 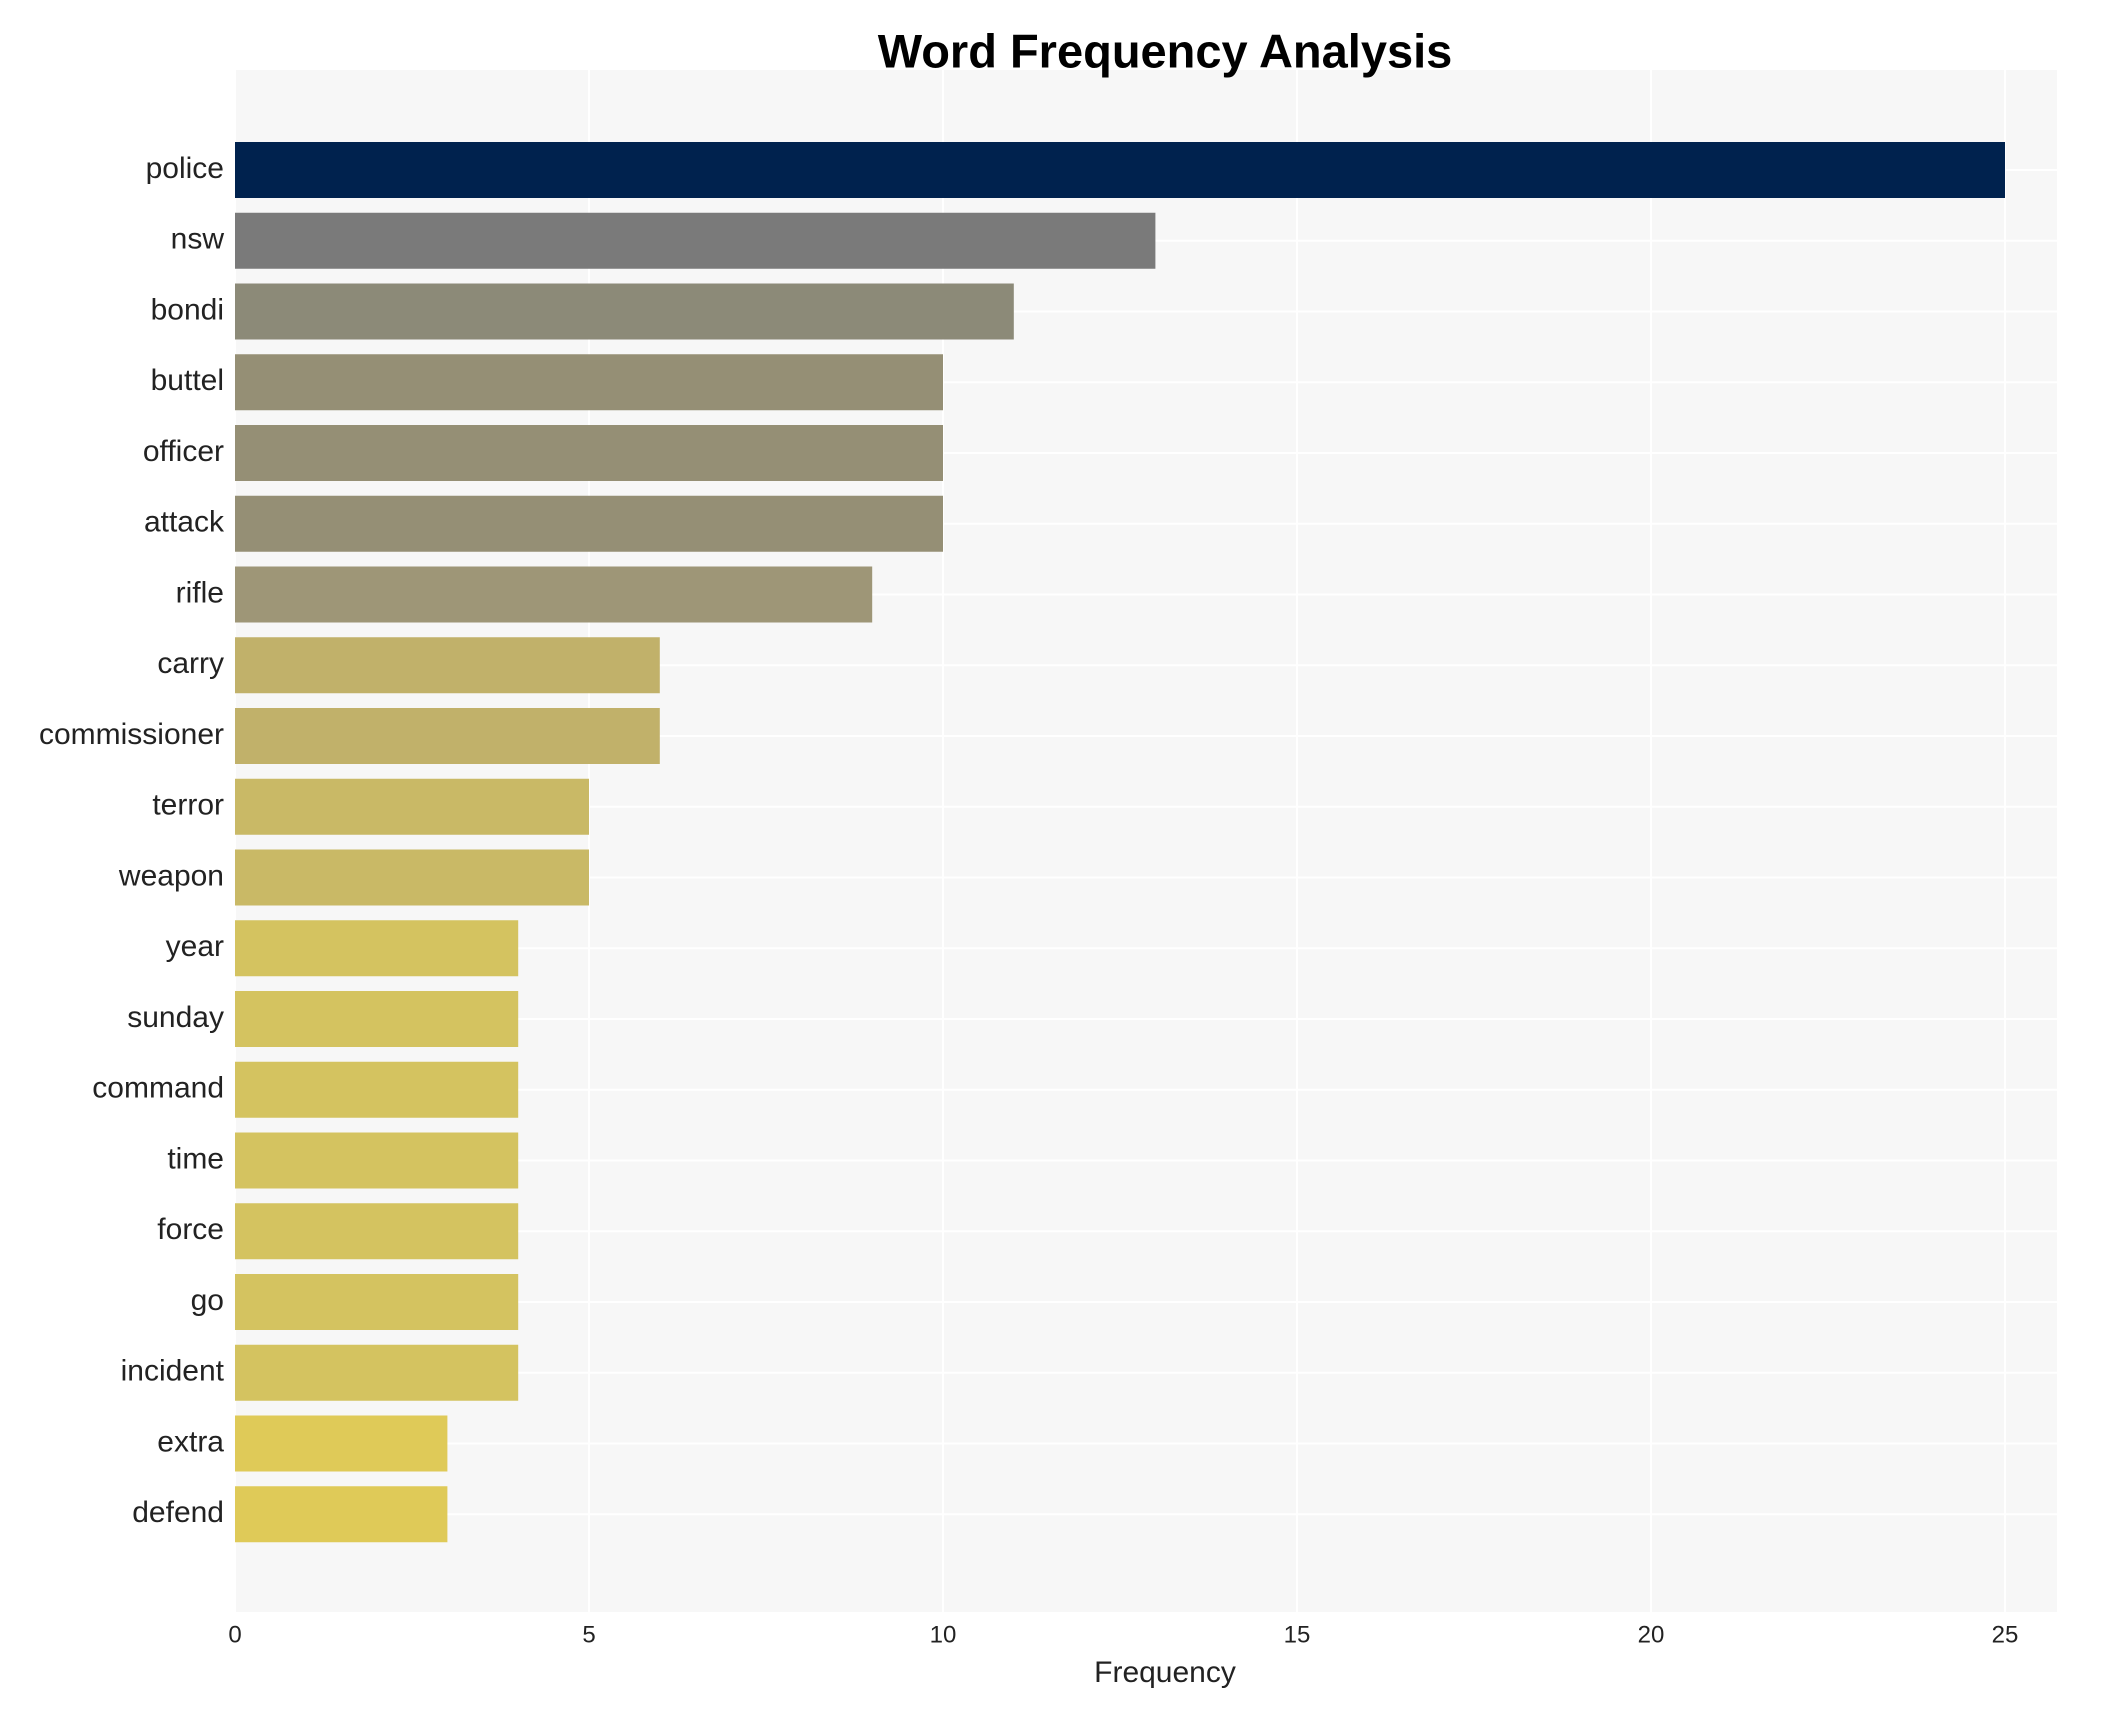 What do you see at coordinates (341, 1443) in the screenshot?
I see `bar-extra` at bounding box center [341, 1443].